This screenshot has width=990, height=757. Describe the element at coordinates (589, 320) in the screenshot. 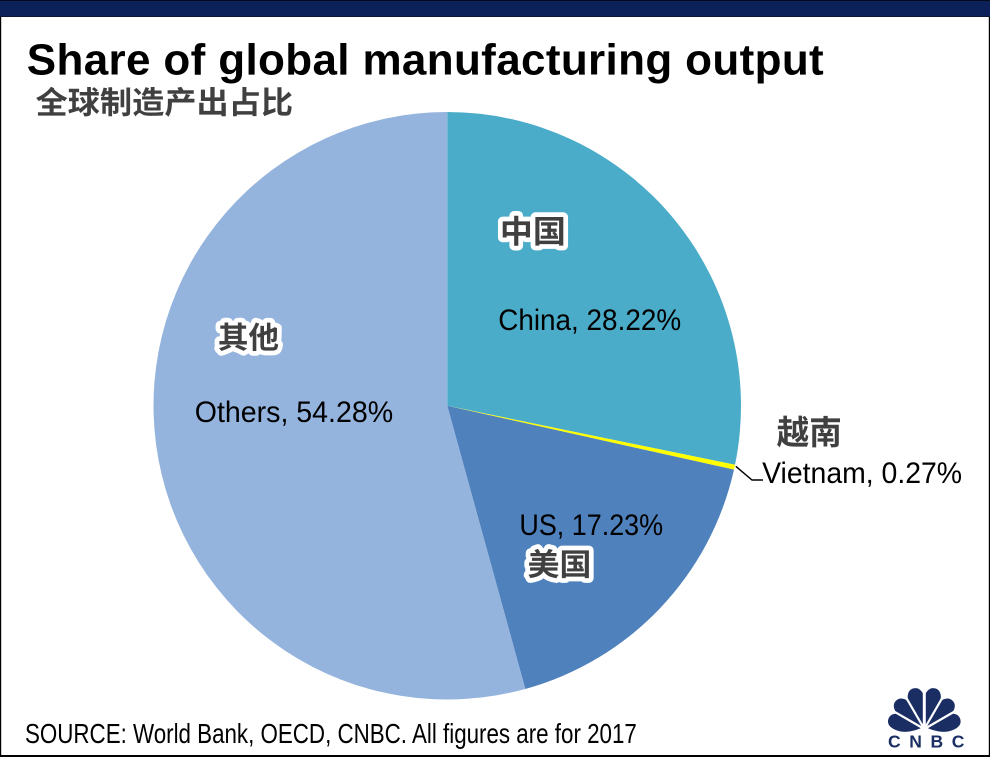

I see `svg-text: China, 28.22%` at that location.